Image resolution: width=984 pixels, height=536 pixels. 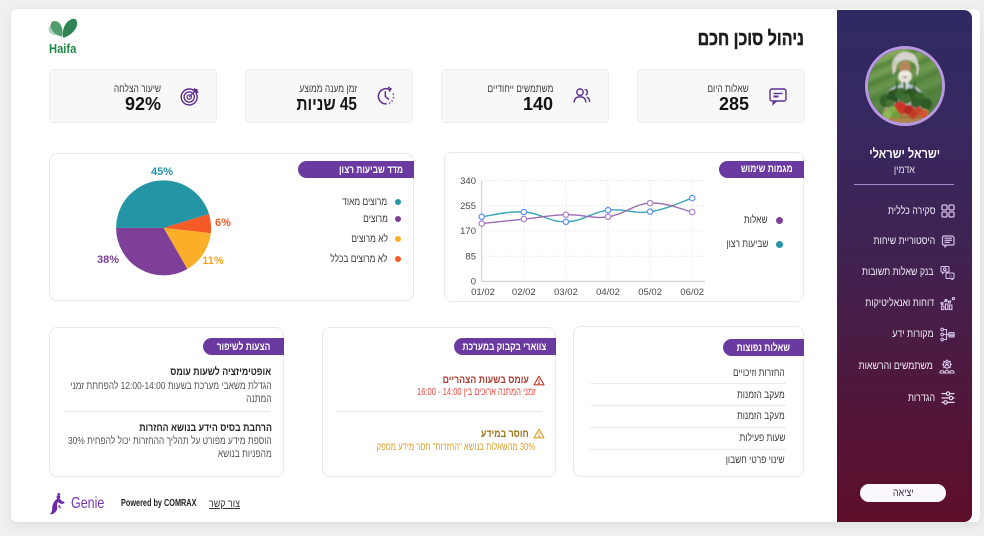 I want to click on svg-text: 01/02, so click(x=483, y=292).